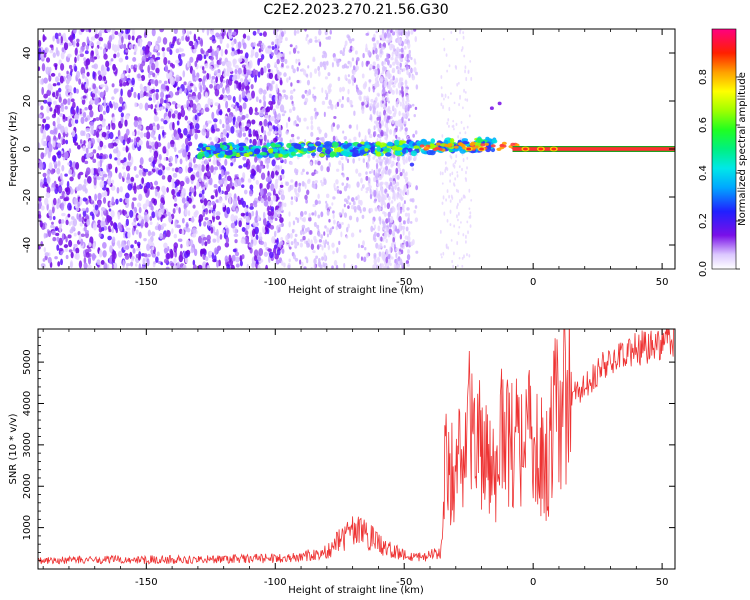 The height and width of the screenshot is (600, 750). What do you see at coordinates (703, 173) in the screenshot?
I see `colorbar-tick-label: 0.4` at bounding box center [703, 173].